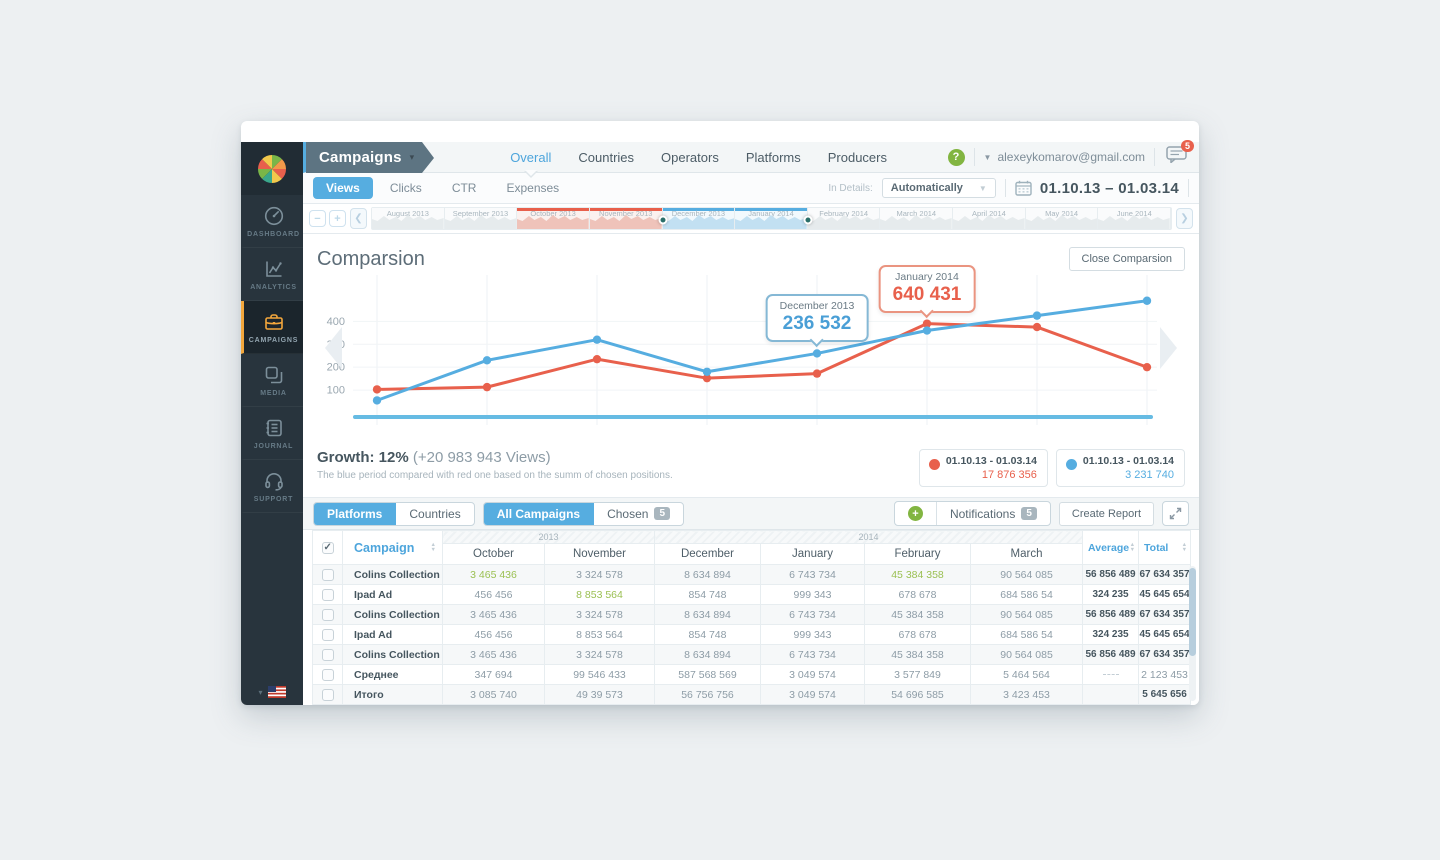 This screenshot has width=1440, height=860. What do you see at coordinates (993, 513) in the screenshot?
I see `notifications-button: Notifications 5` at bounding box center [993, 513].